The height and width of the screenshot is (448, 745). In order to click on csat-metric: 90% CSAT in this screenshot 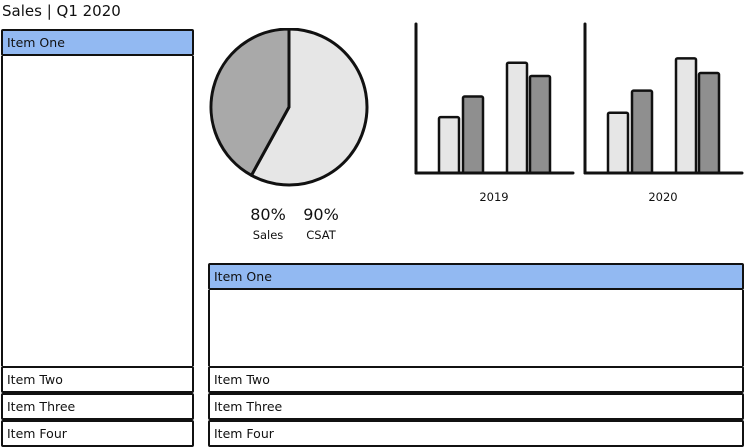, I will do `click(321, 224)`.